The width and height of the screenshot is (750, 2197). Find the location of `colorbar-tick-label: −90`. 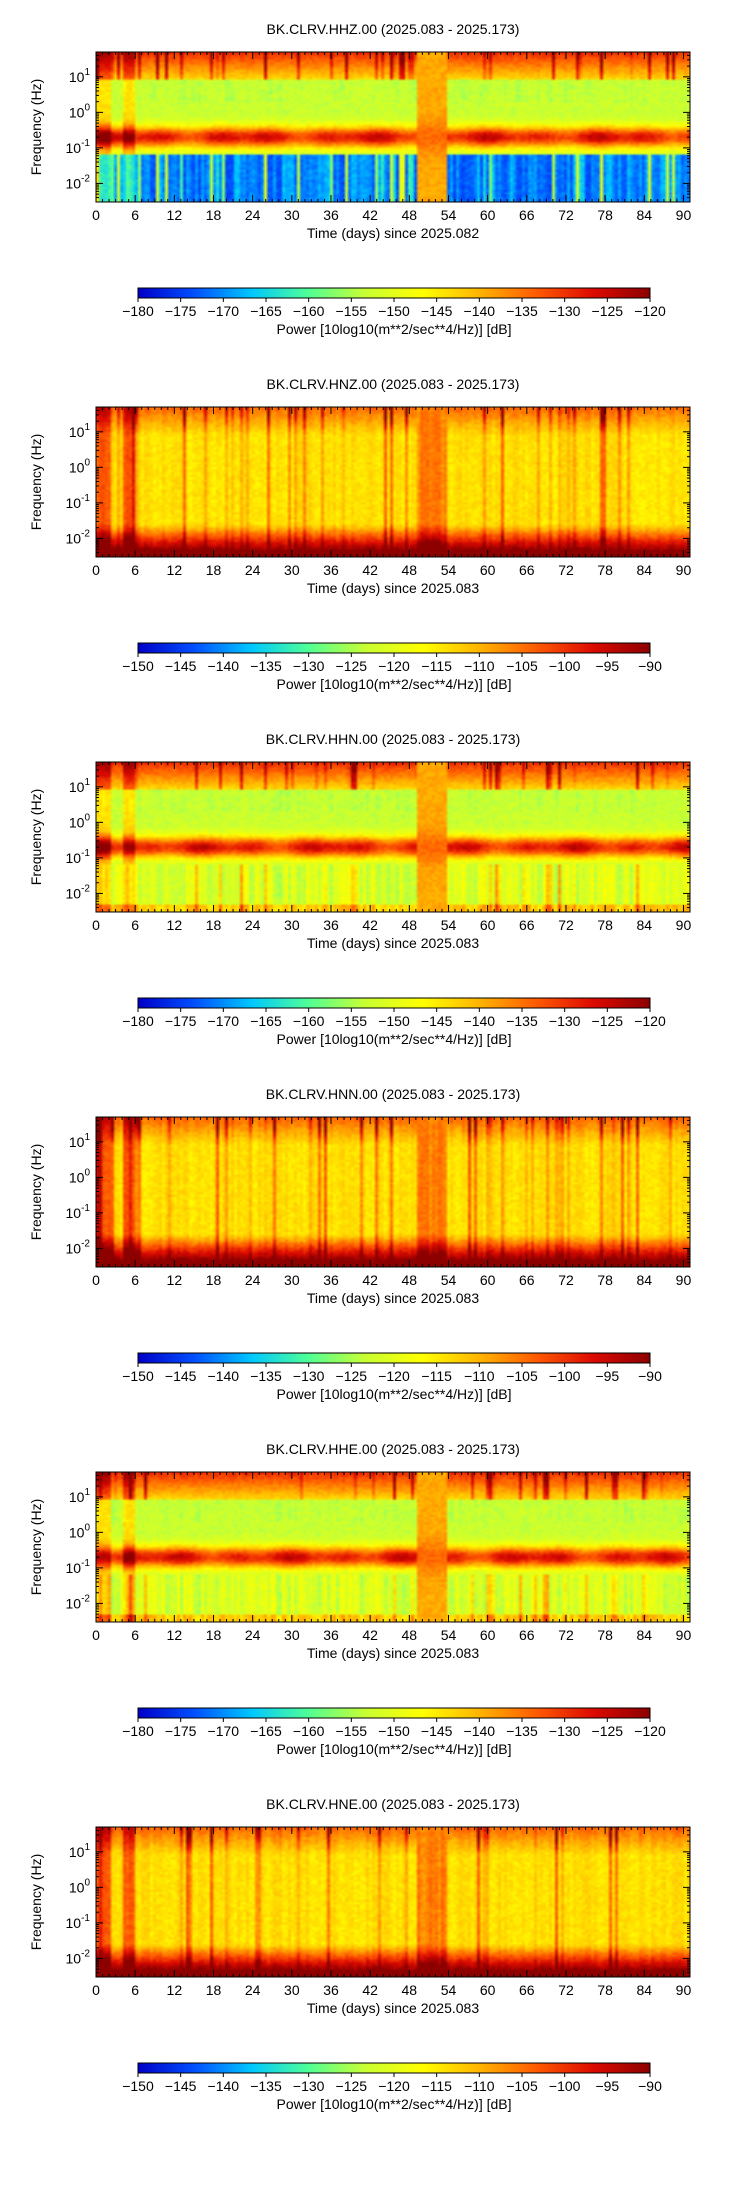

colorbar-tick-label: −90 is located at coordinates (650, 666).